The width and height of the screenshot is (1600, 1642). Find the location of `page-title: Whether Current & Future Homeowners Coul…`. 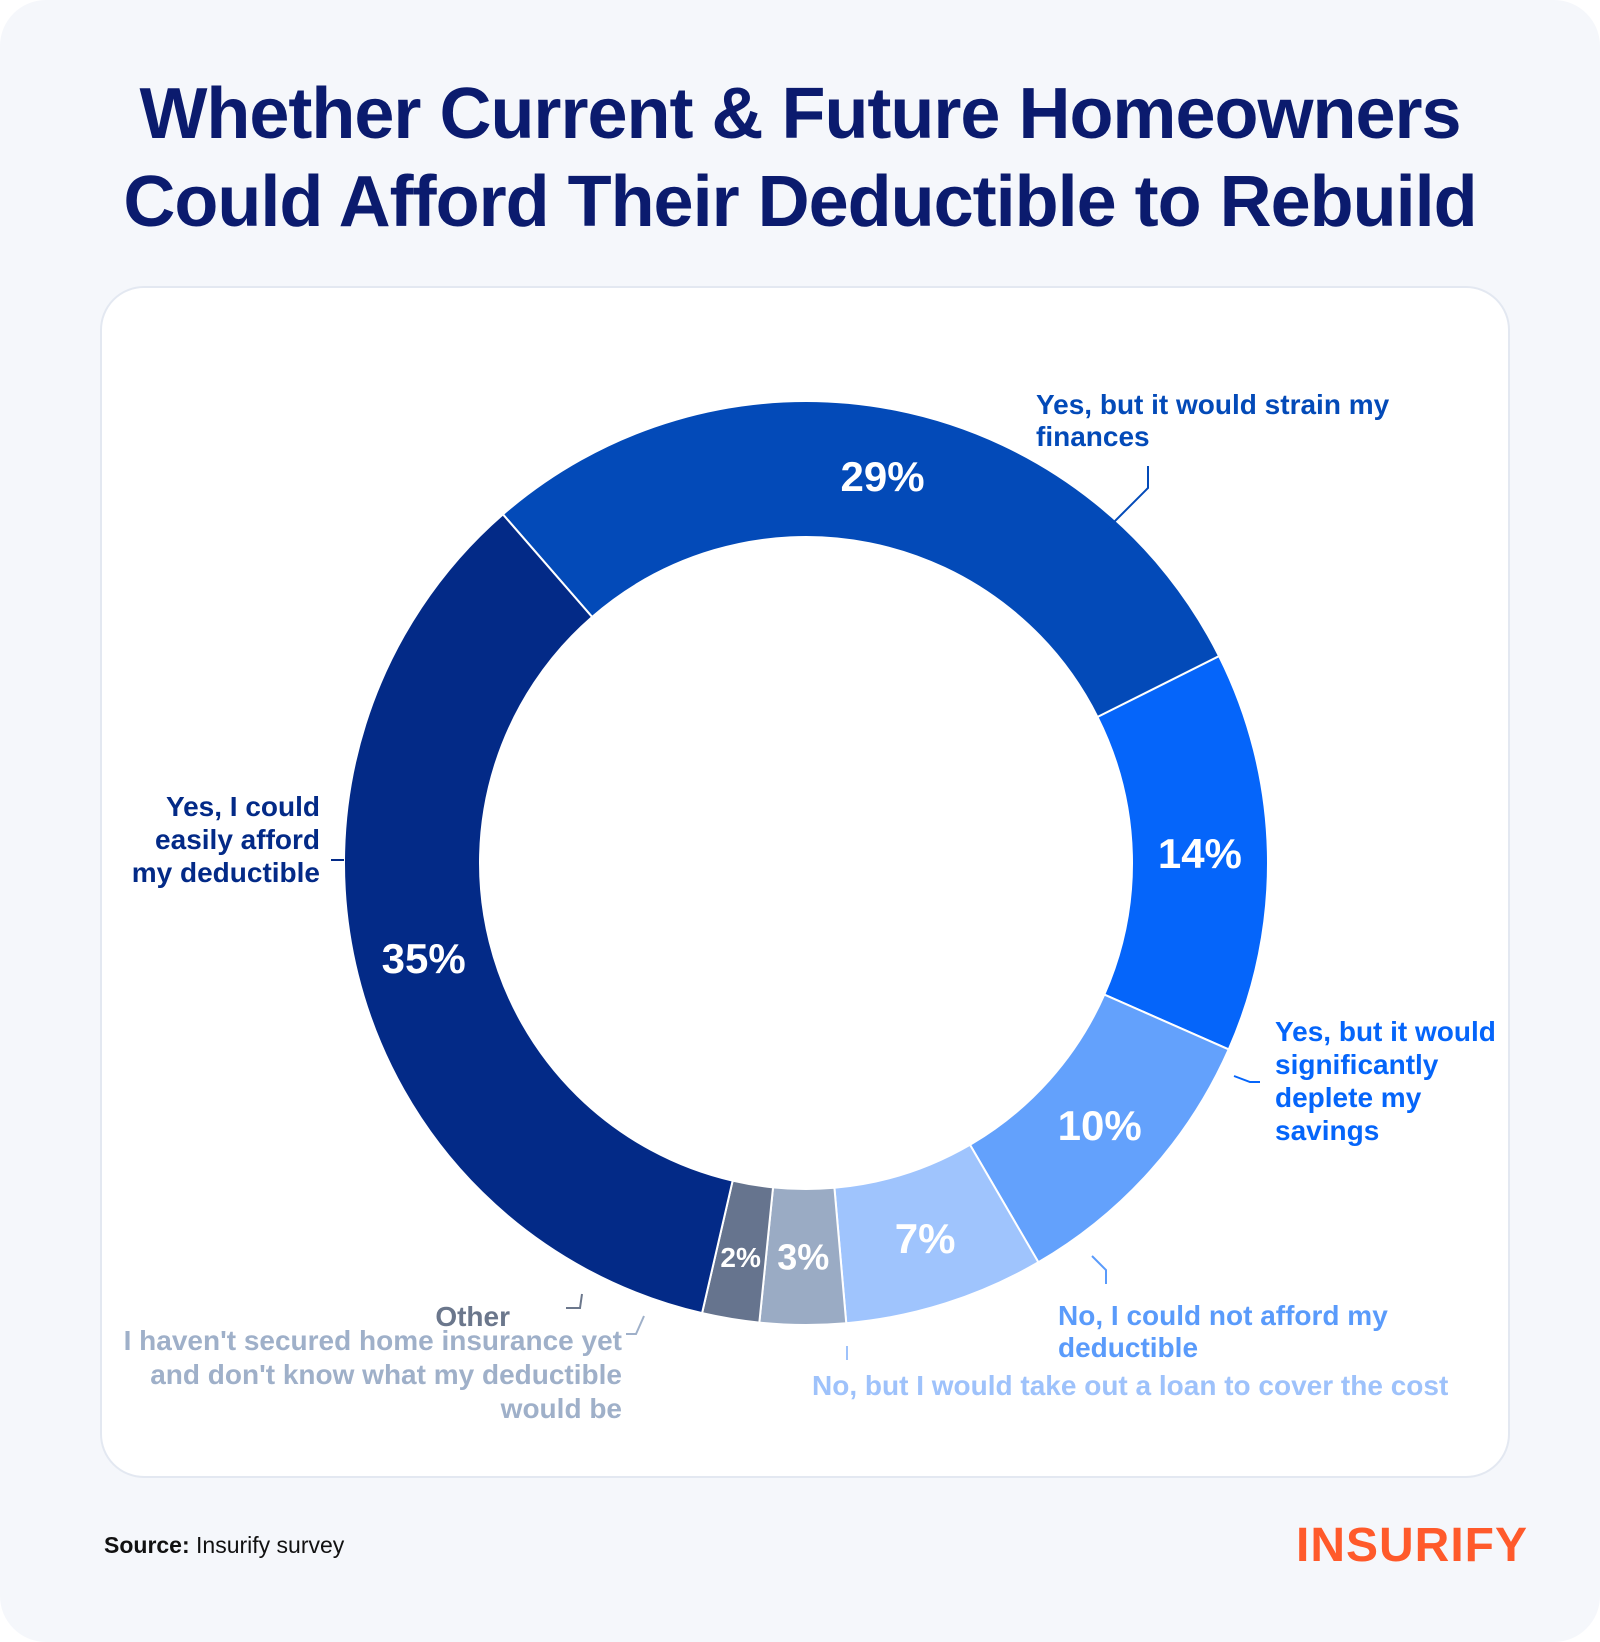

page-title: Whether Current & Future Homeowners Coul… is located at coordinates (800, 158).